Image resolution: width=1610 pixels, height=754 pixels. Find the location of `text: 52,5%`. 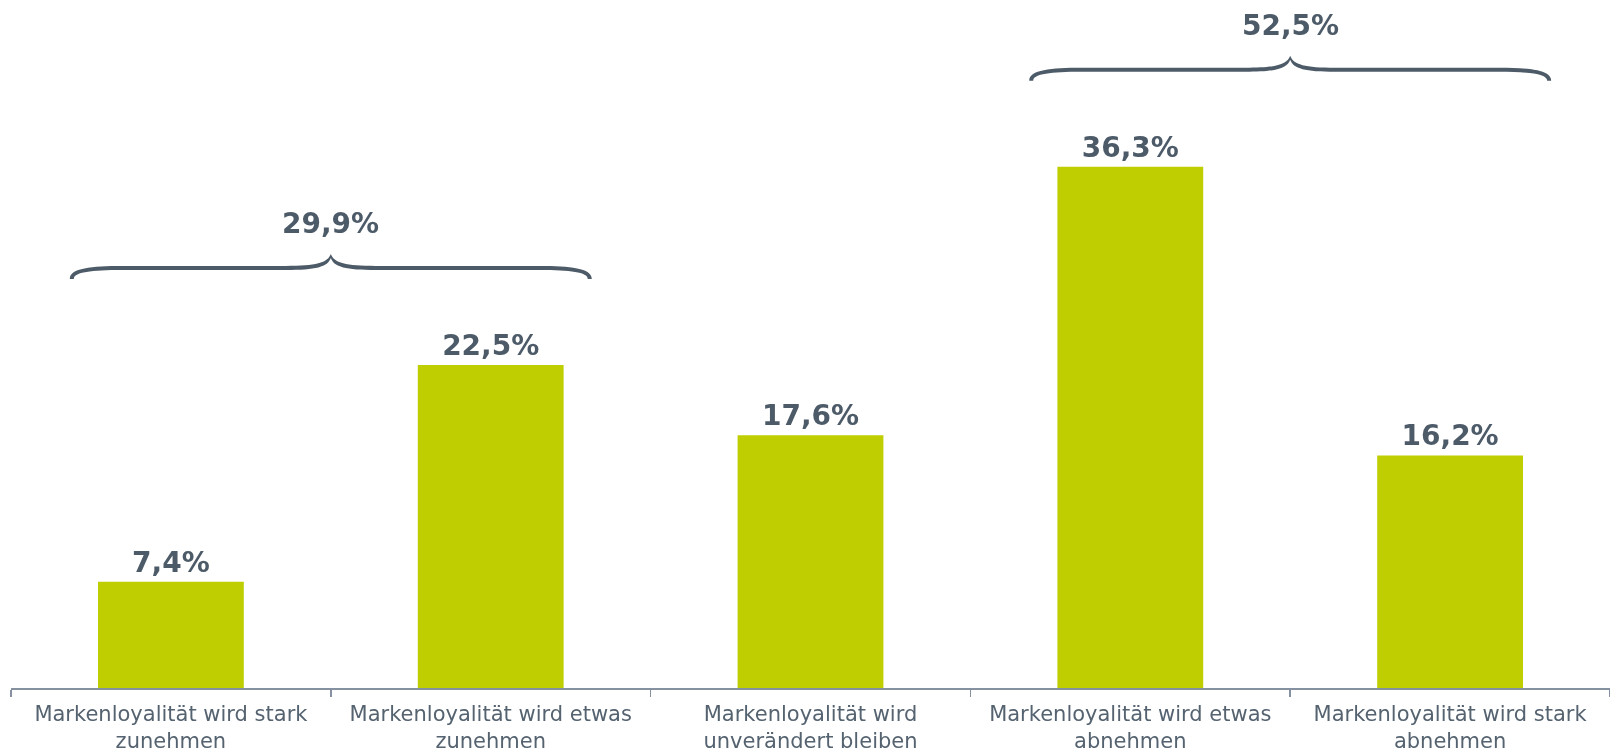

text: 52,5% is located at coordinates (1291, 25).